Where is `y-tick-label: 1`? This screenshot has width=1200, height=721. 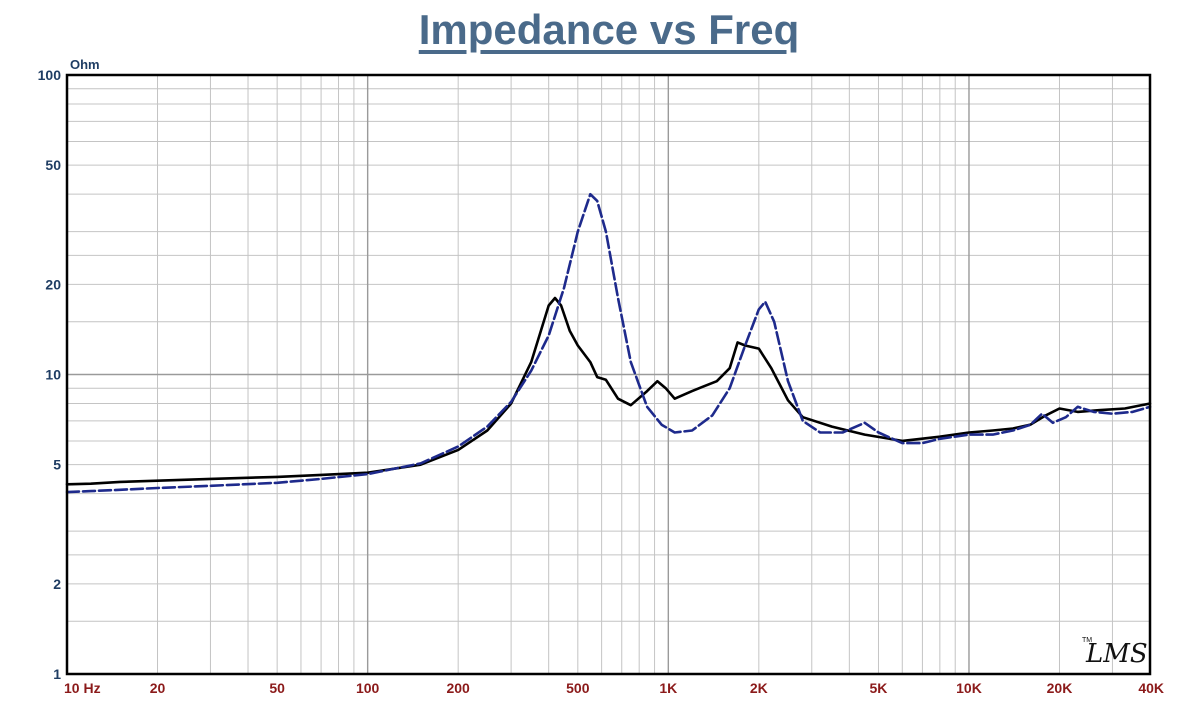
y-tick-label: 1 is located at coordinates (57, 674).